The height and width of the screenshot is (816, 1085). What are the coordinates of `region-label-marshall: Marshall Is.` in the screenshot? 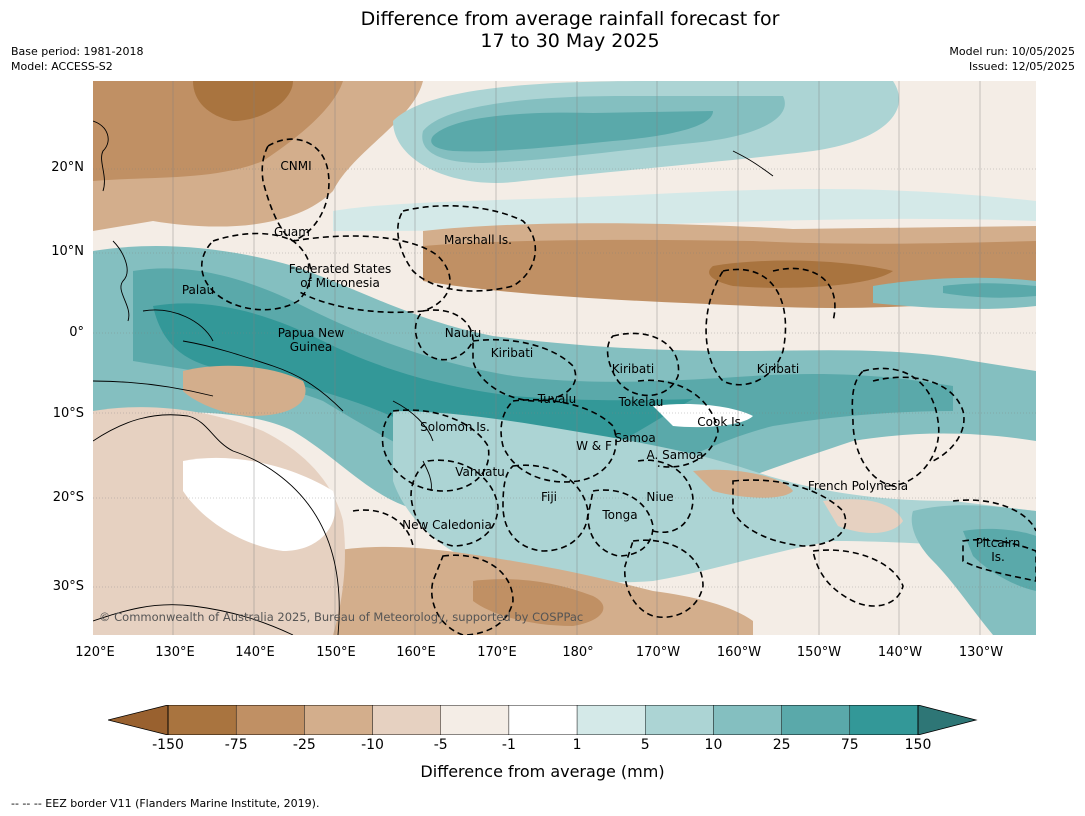 It's located at (478, 240).